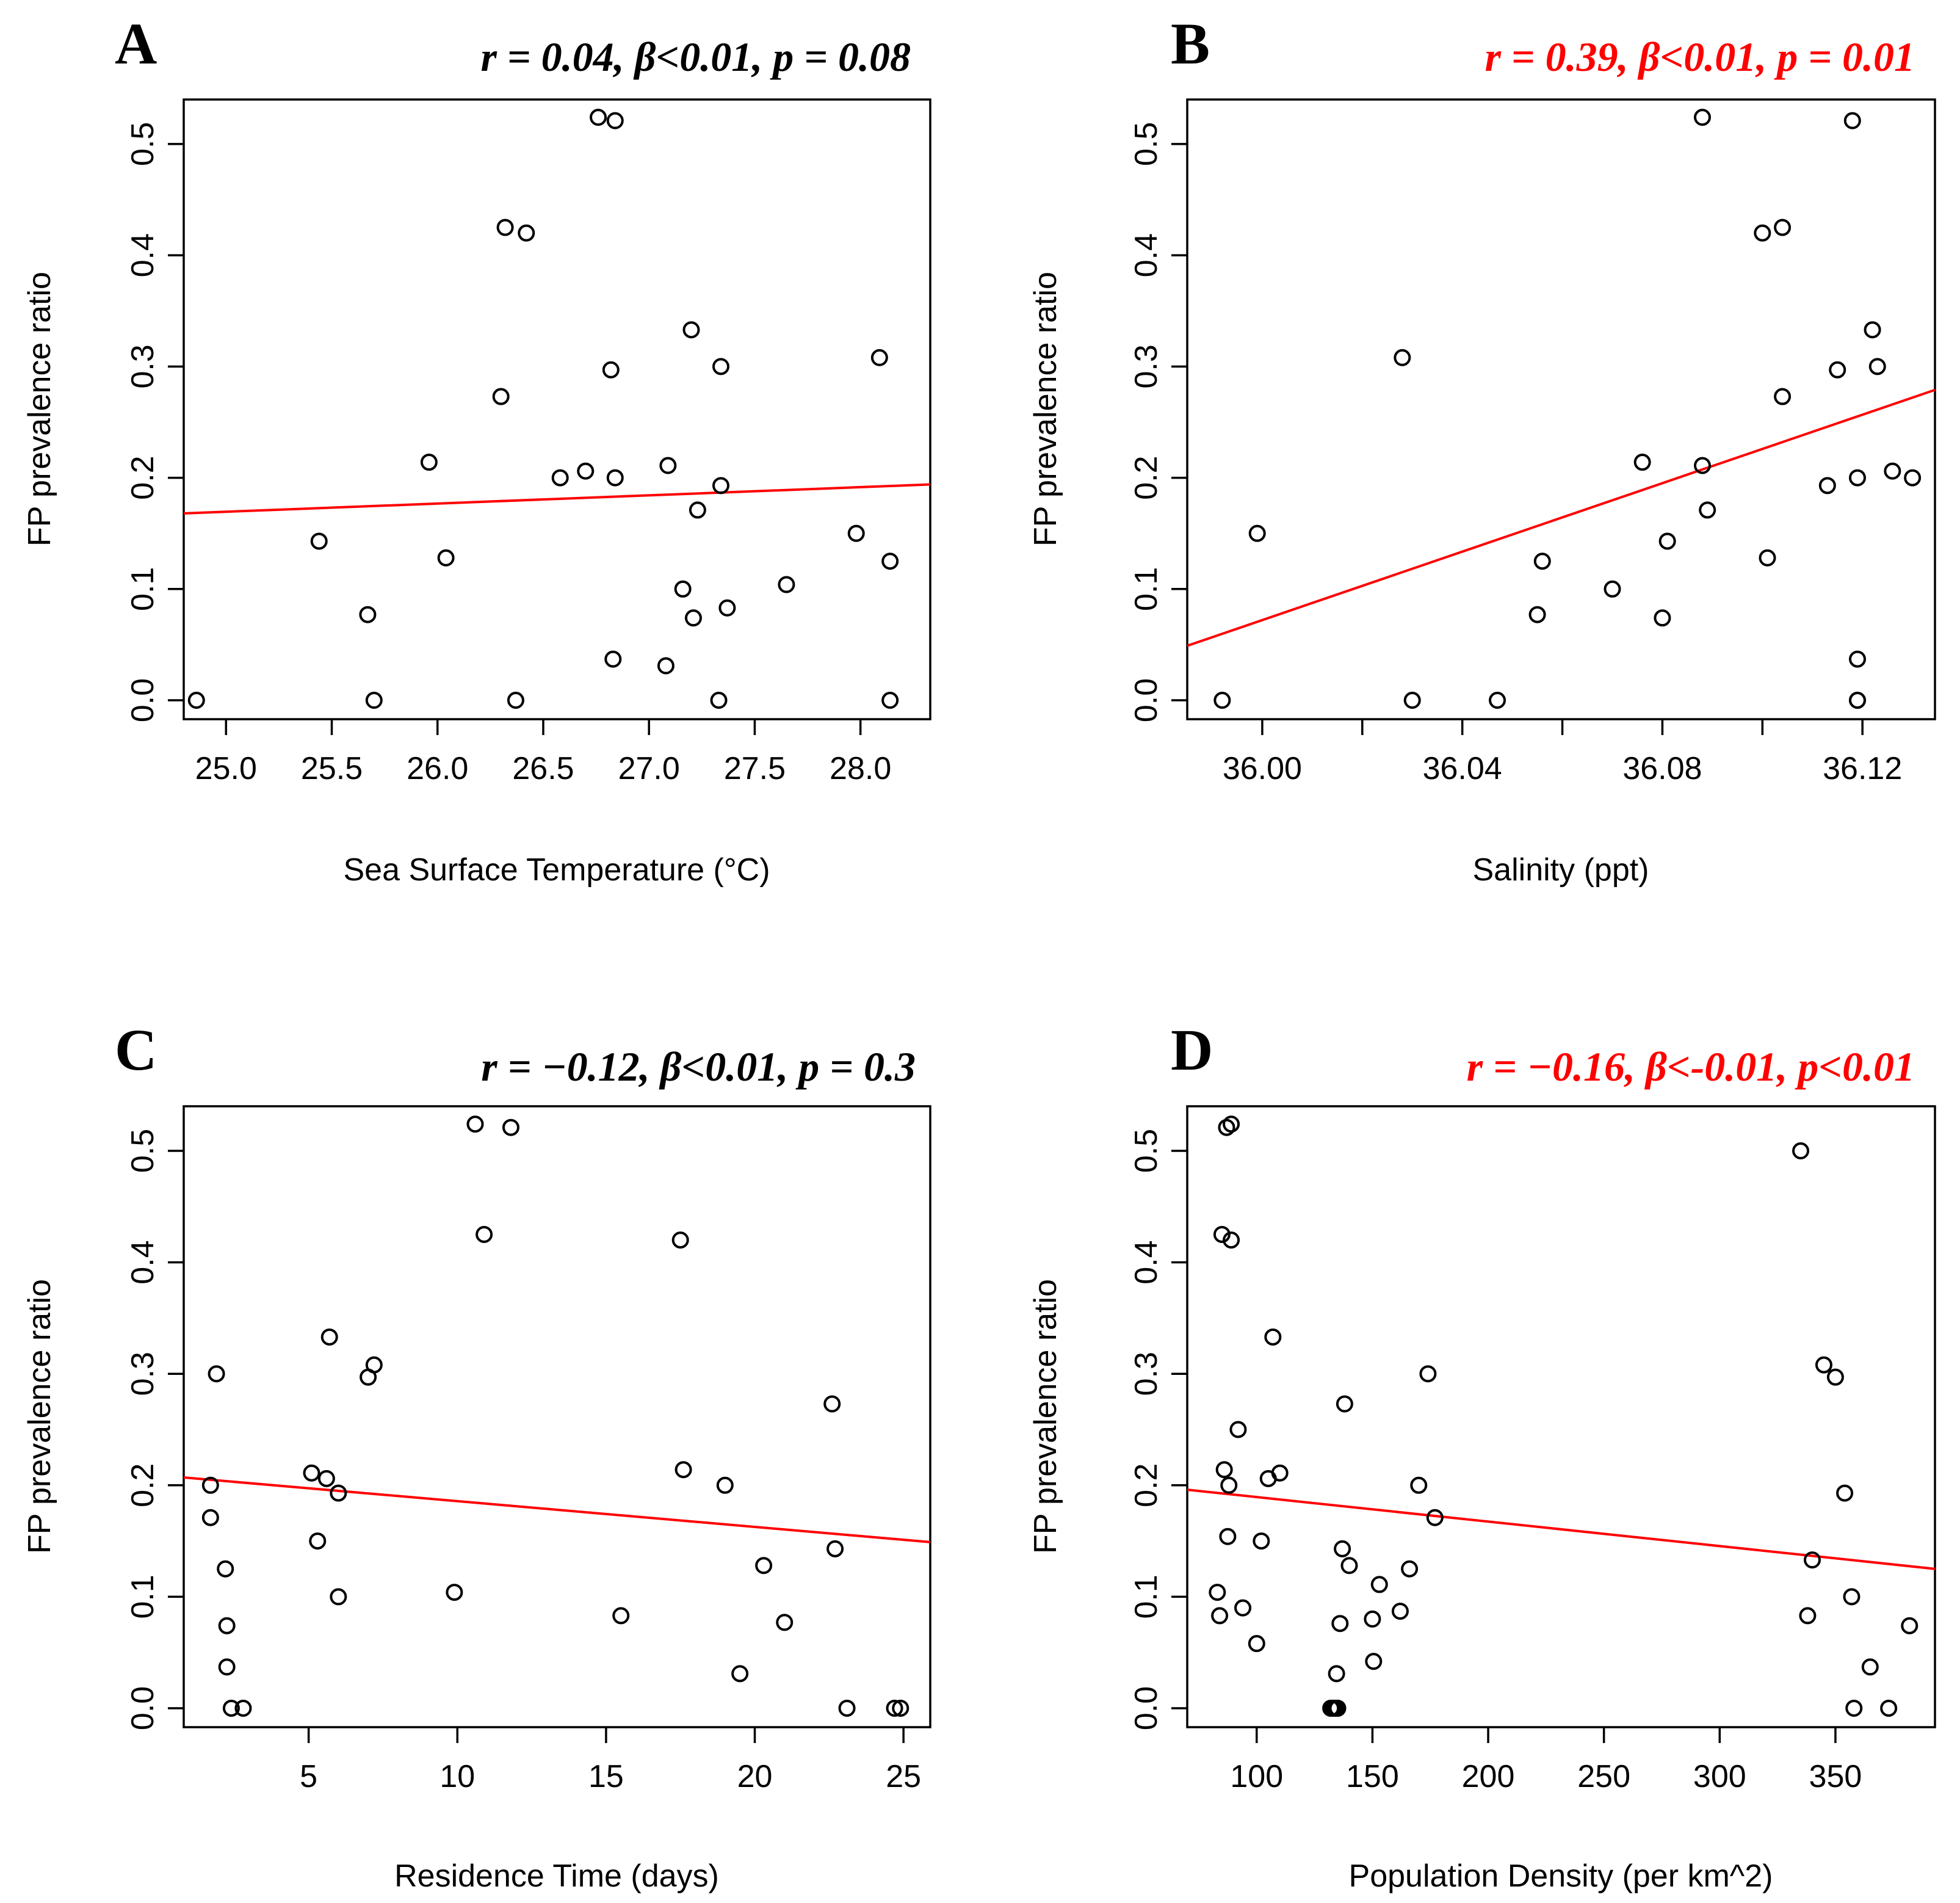 Image resolution: width=1960 pixels, height=1903 pixels. I want to click on x-tick-label: 28.0, so click(861, 768).